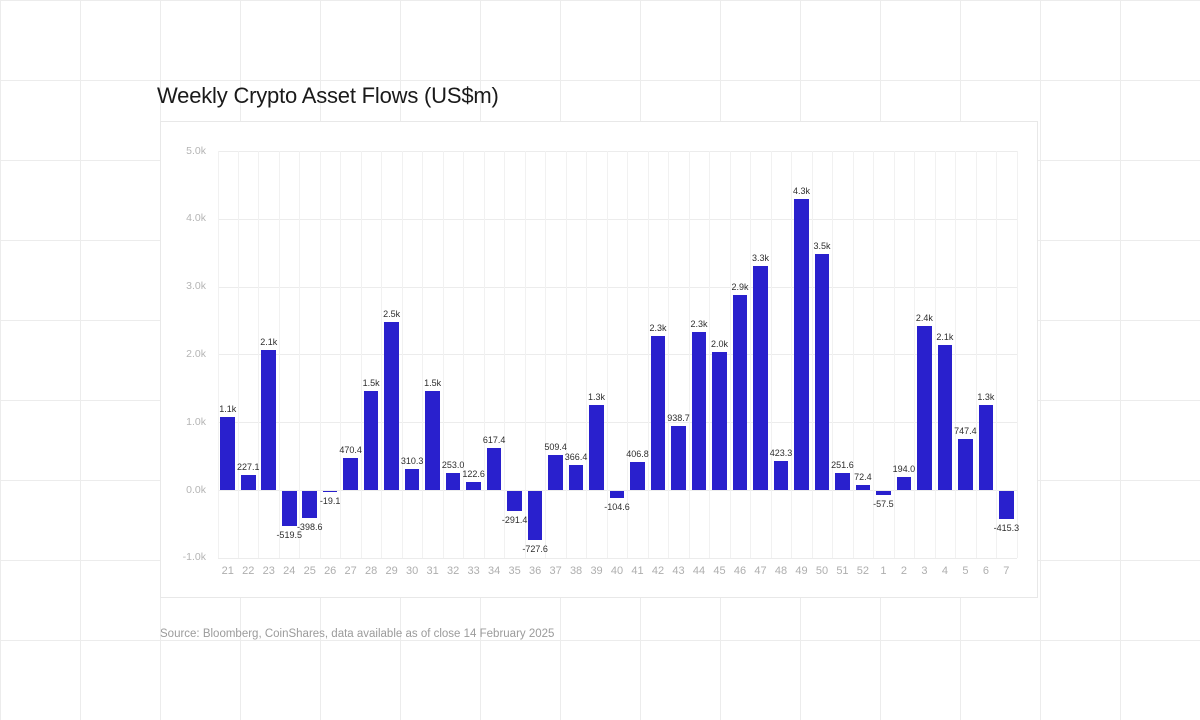 This screenshot has width=1200, height=720. I want to click on x-axis-tick: 2, so click(903, 571).